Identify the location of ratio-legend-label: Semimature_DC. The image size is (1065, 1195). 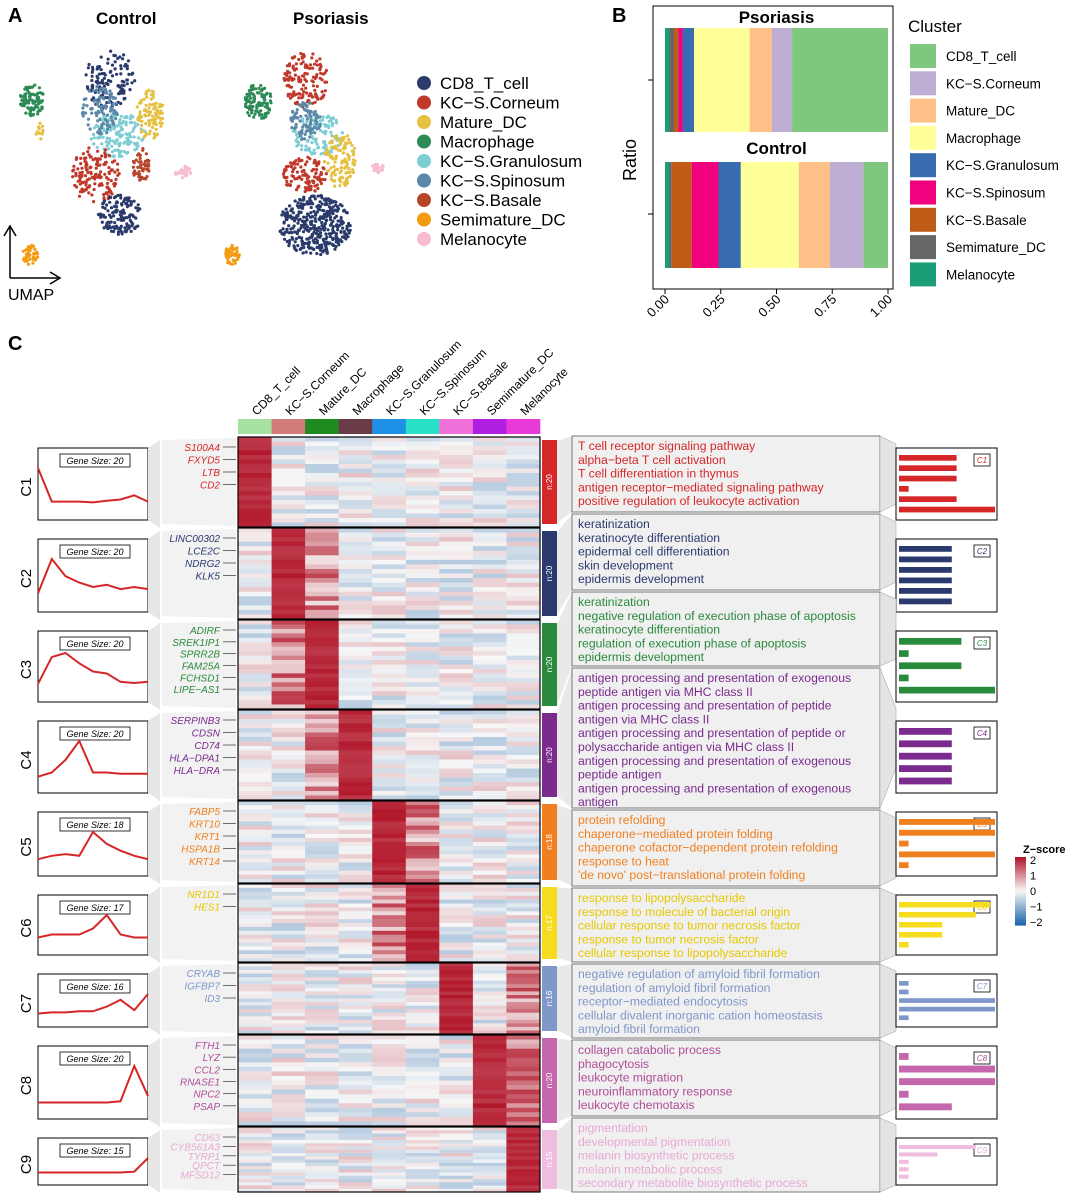
(996, 247).